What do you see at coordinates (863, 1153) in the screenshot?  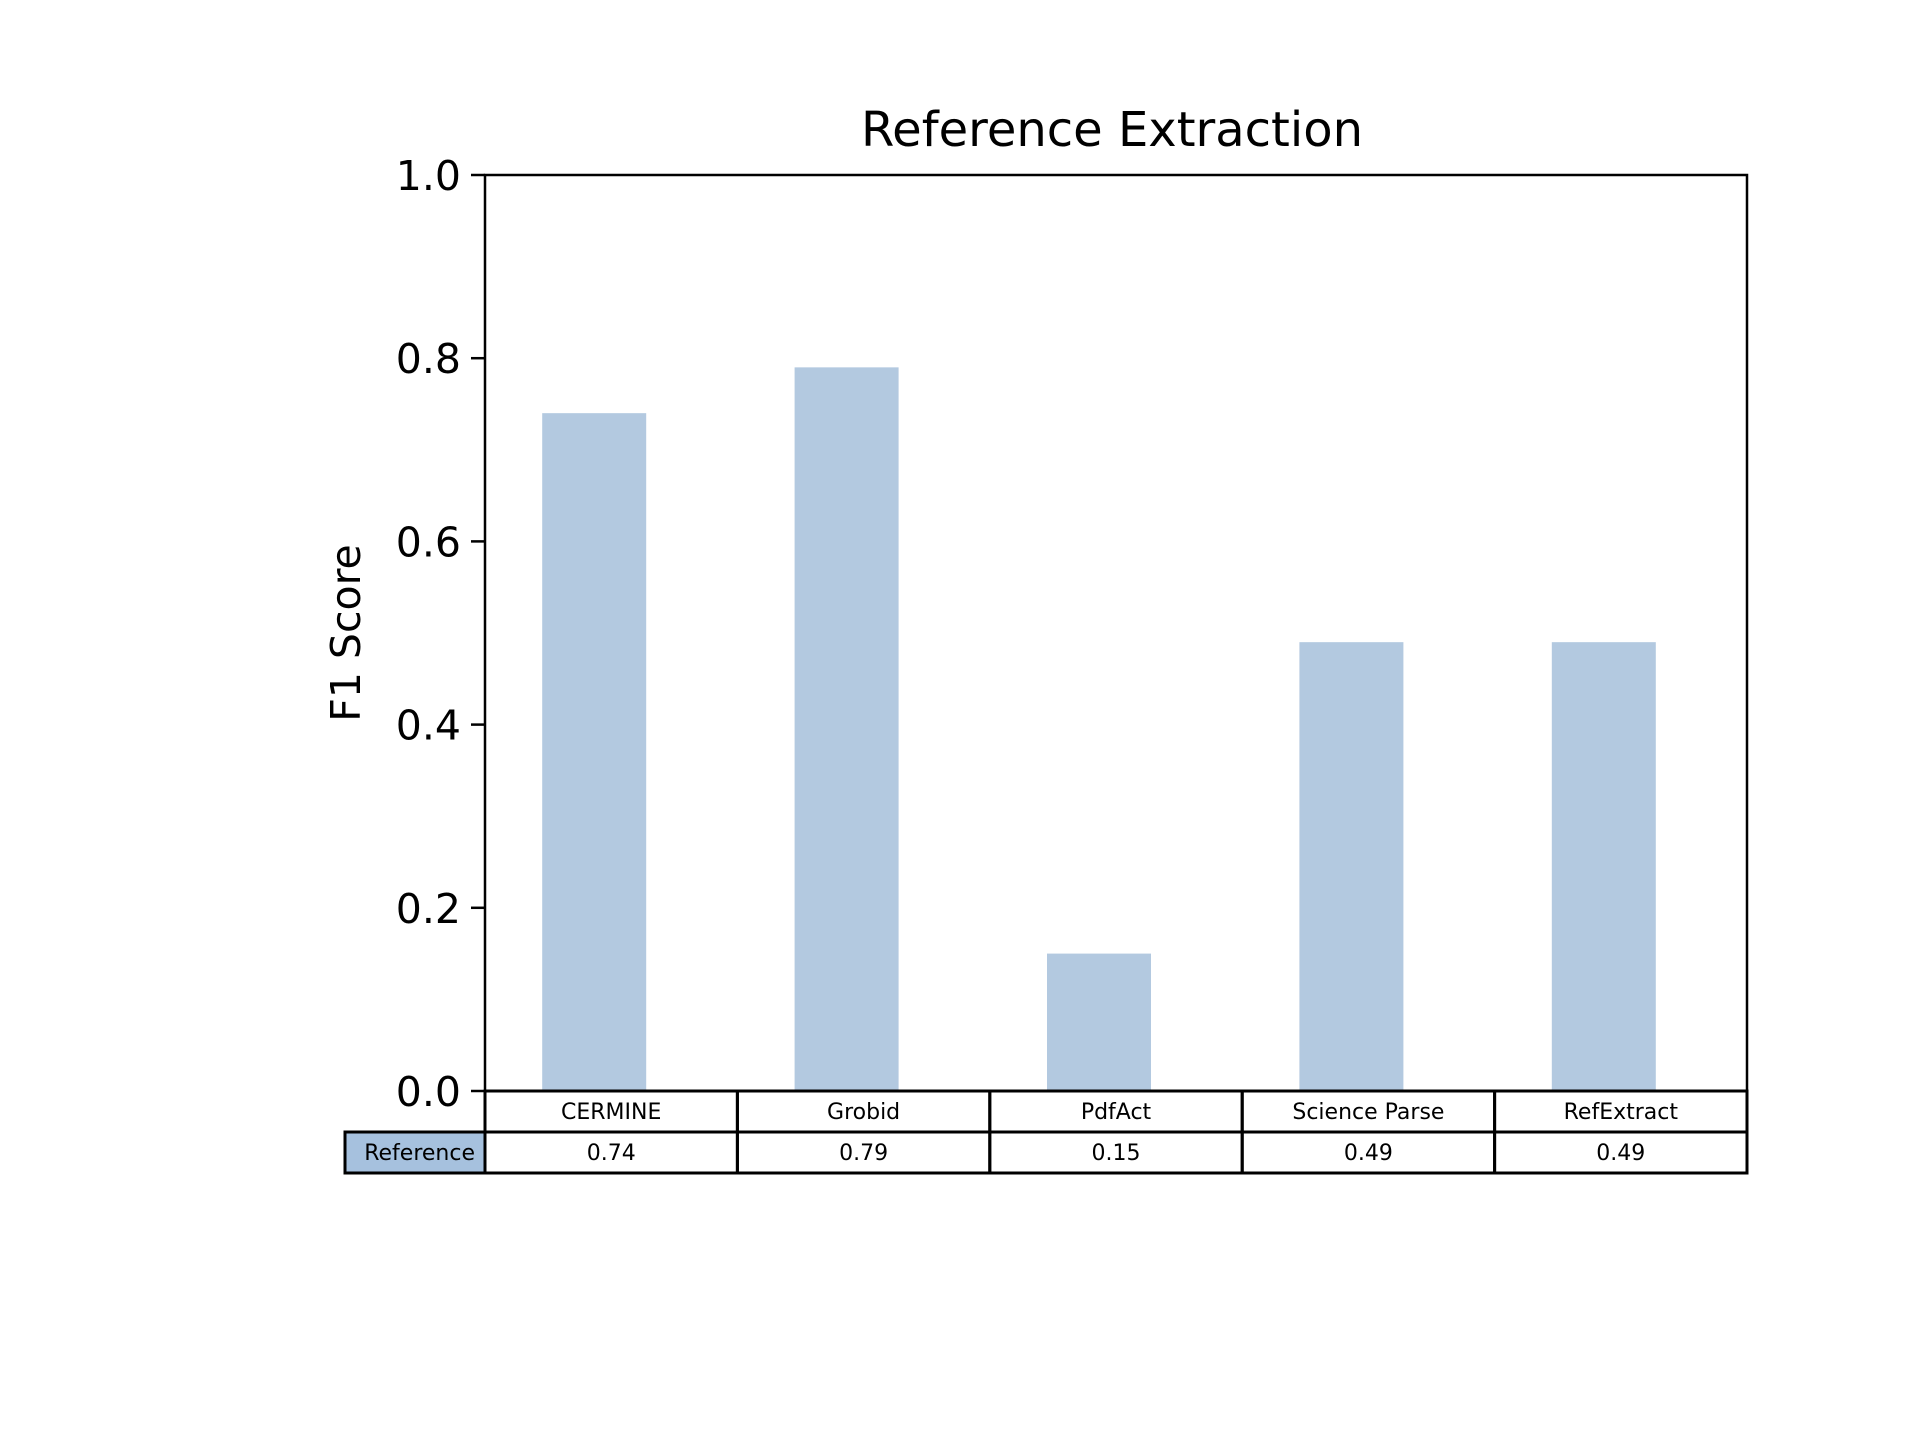 I see `table-value-label: 0.79` at bounding box center [863, 1153].